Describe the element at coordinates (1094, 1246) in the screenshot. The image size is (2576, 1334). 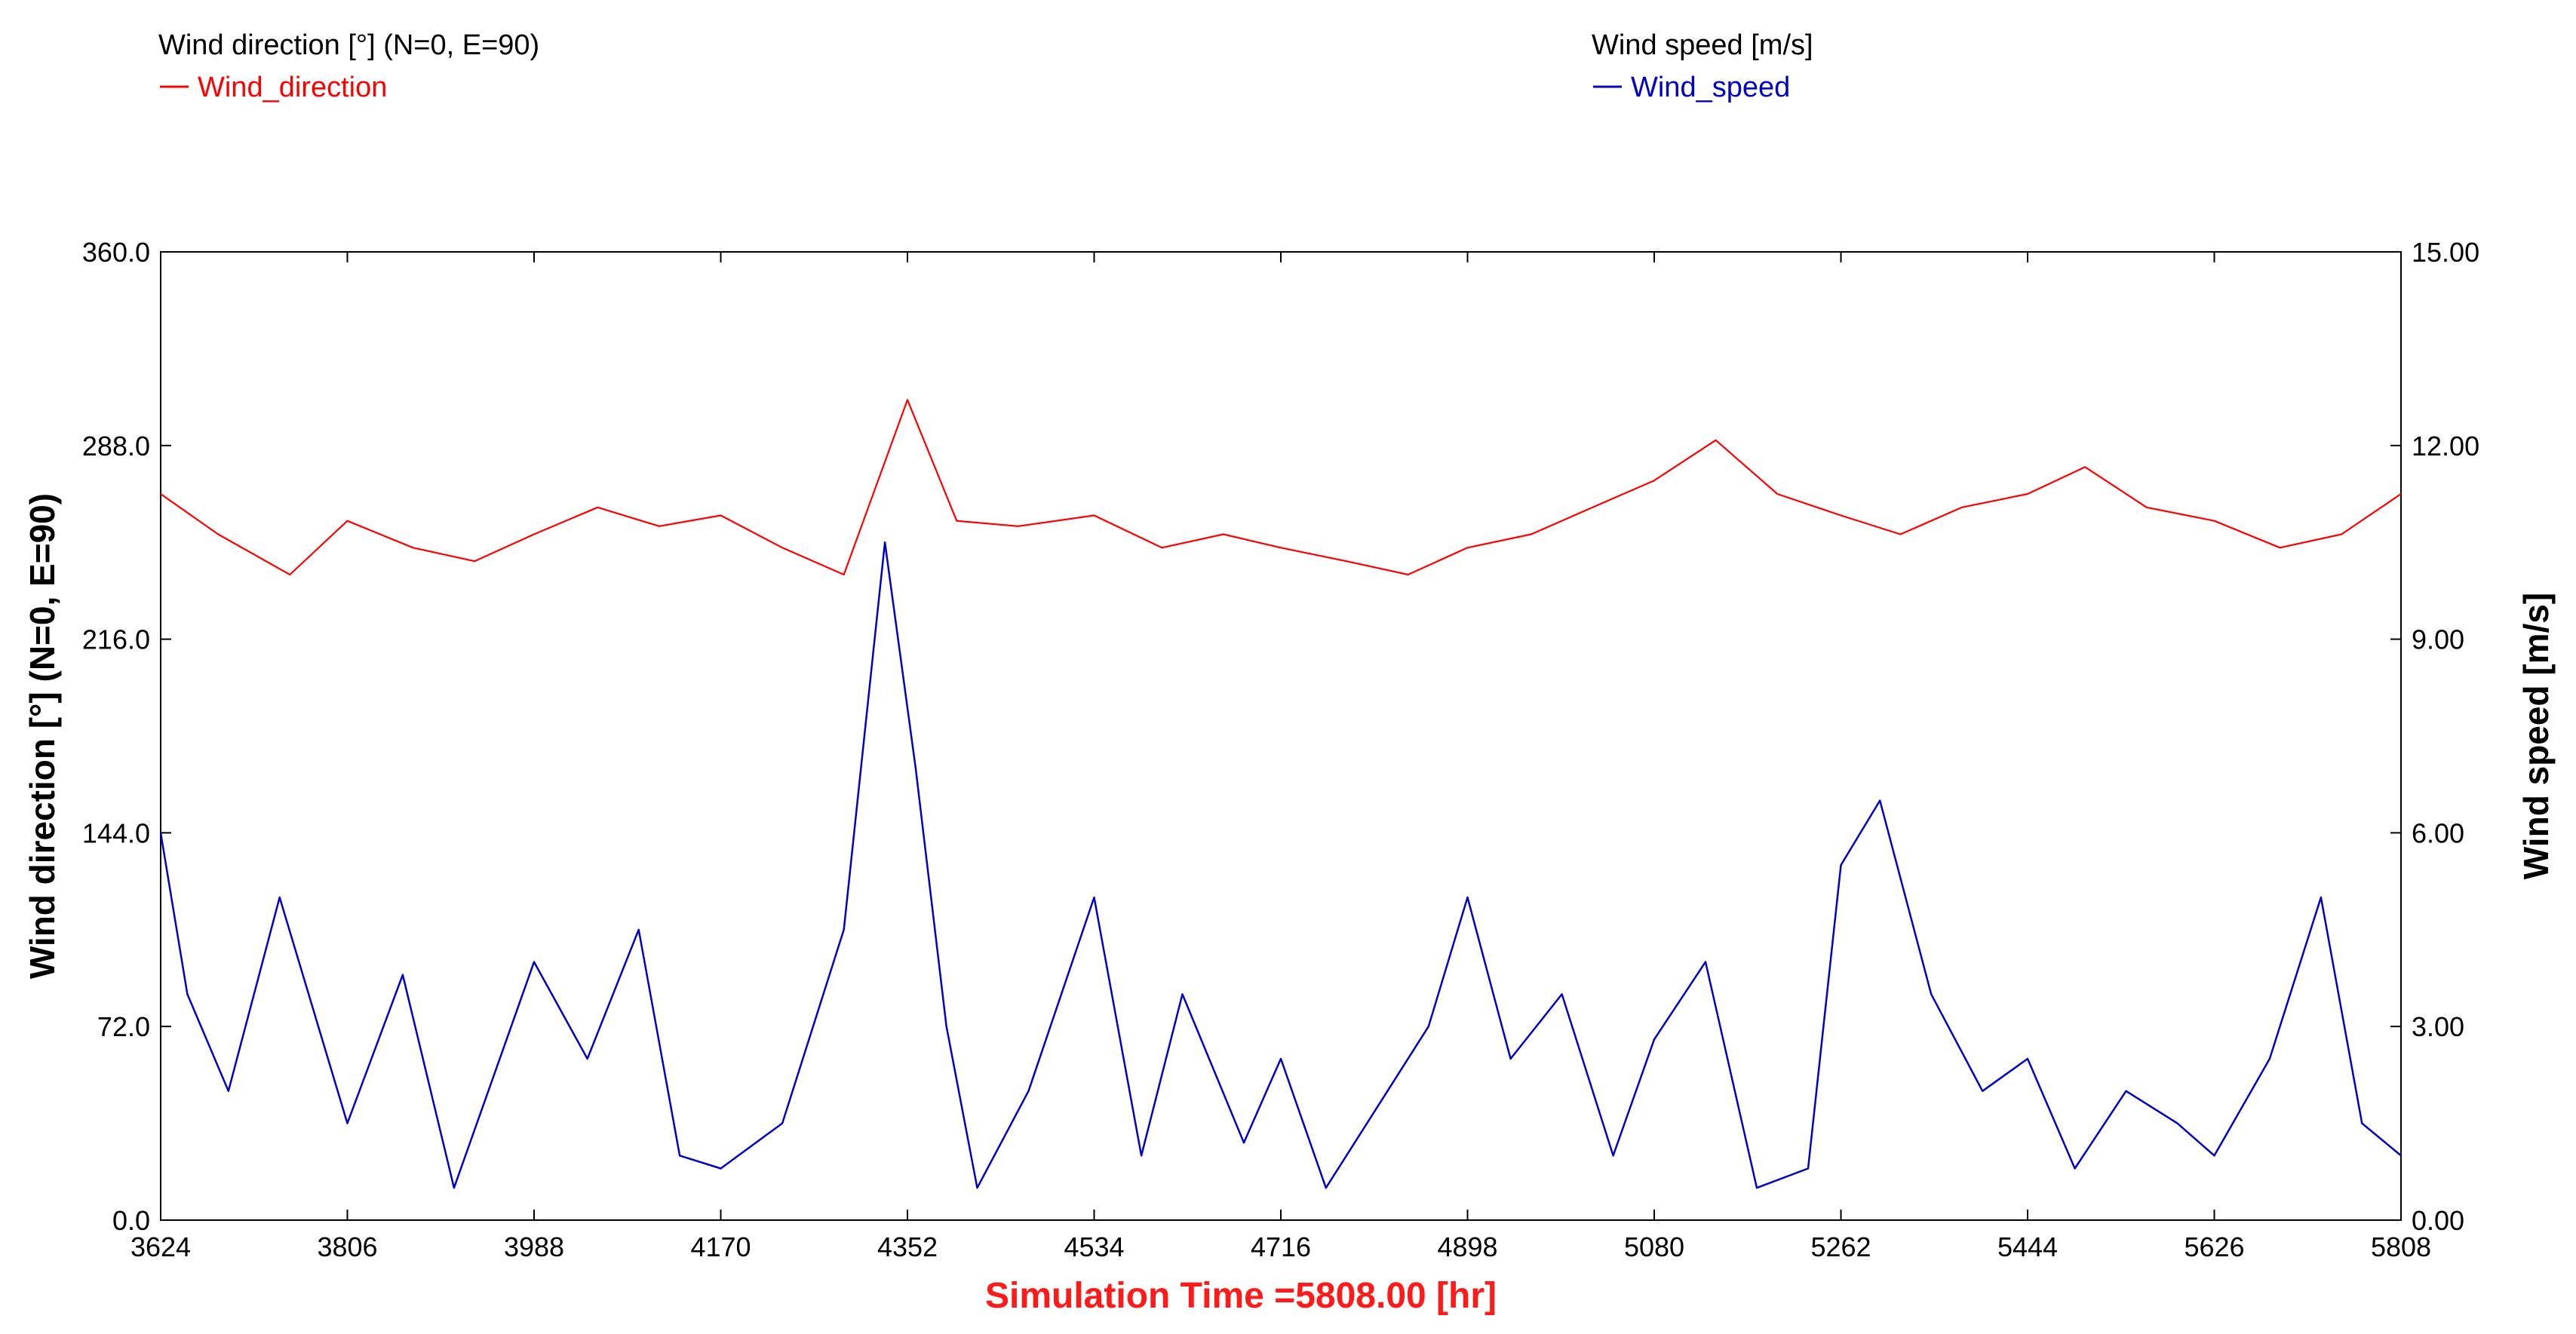
I see `x-tick-label: 4534` at that location.